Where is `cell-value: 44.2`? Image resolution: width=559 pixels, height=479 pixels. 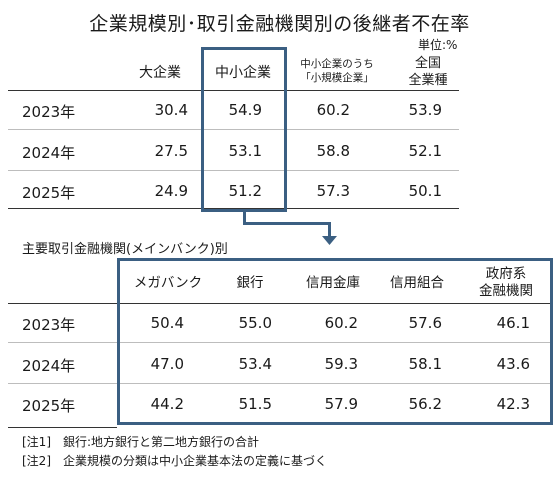 cell-value: 44.2 is located at coordinates (167, 404).